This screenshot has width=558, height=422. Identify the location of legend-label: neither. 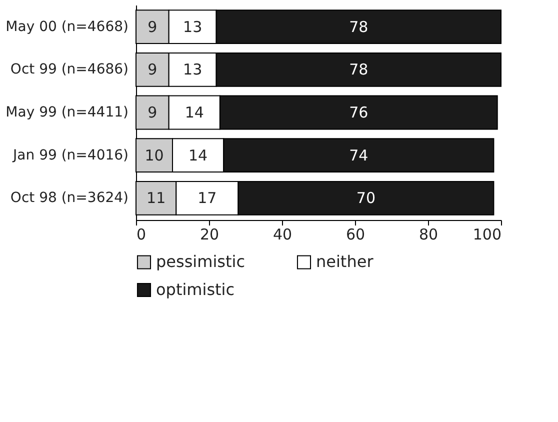
(345, 262).